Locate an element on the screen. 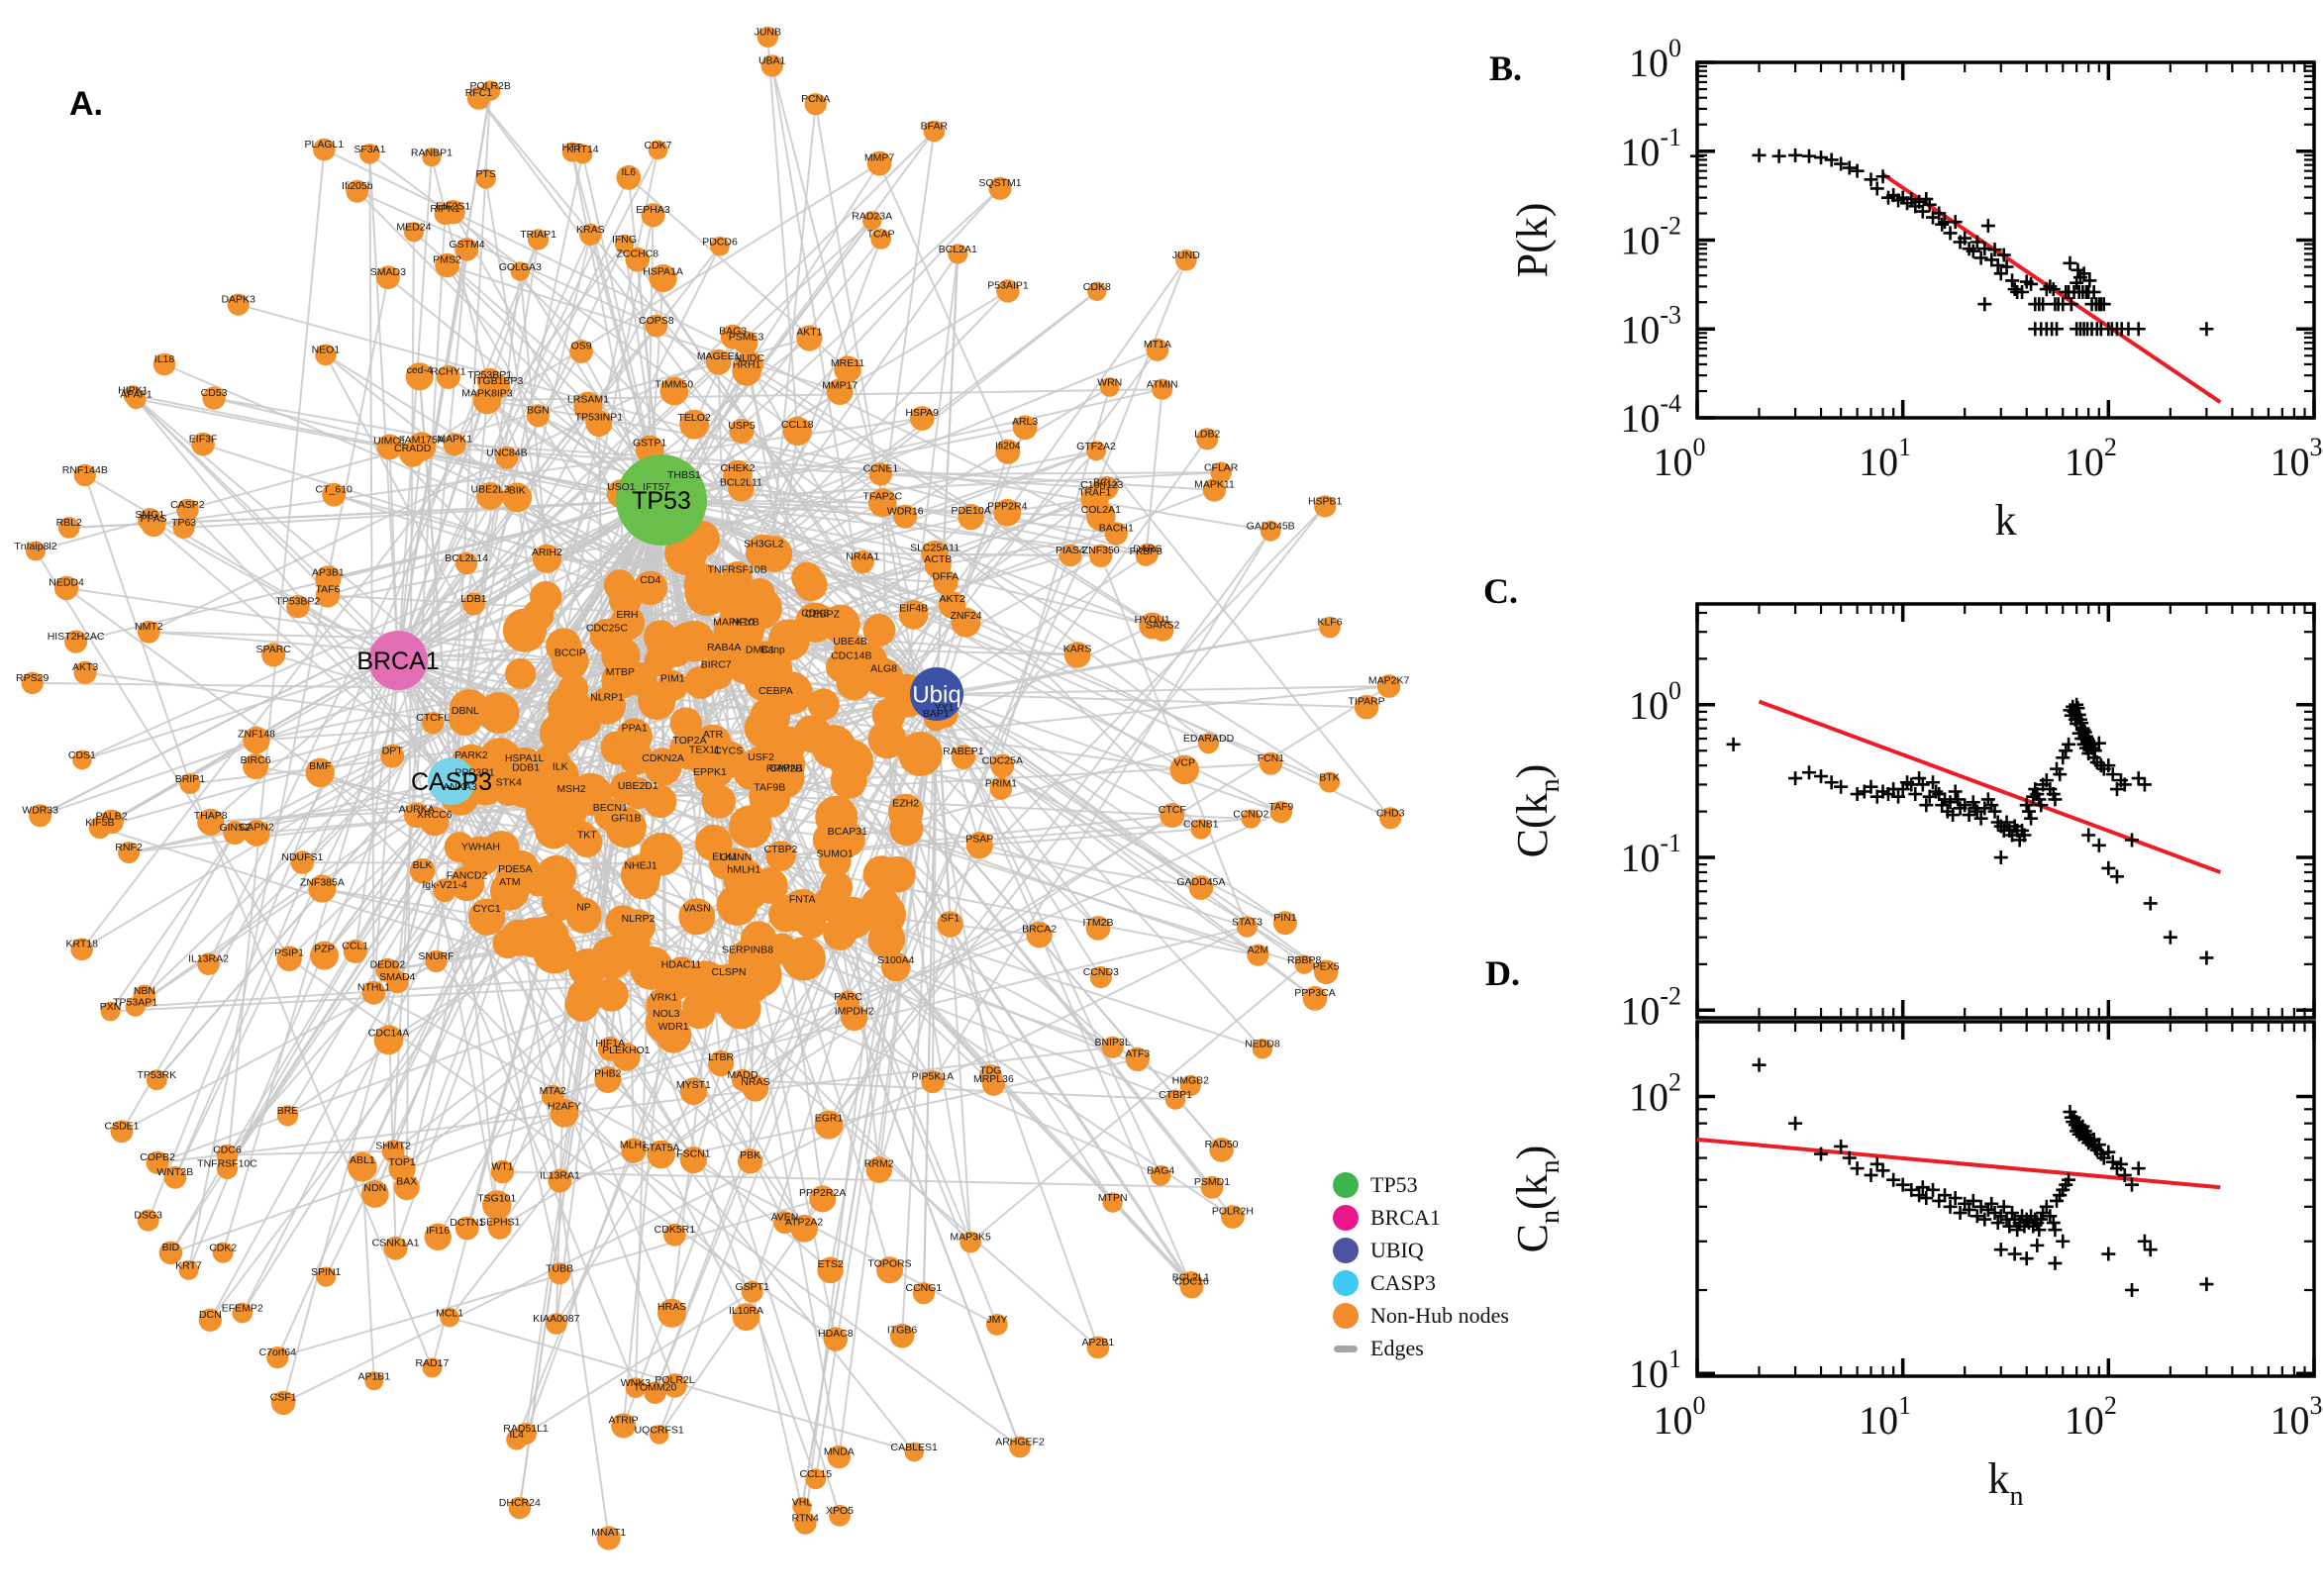  network-node-label: IFT57 is located at coordinates (656, 487).